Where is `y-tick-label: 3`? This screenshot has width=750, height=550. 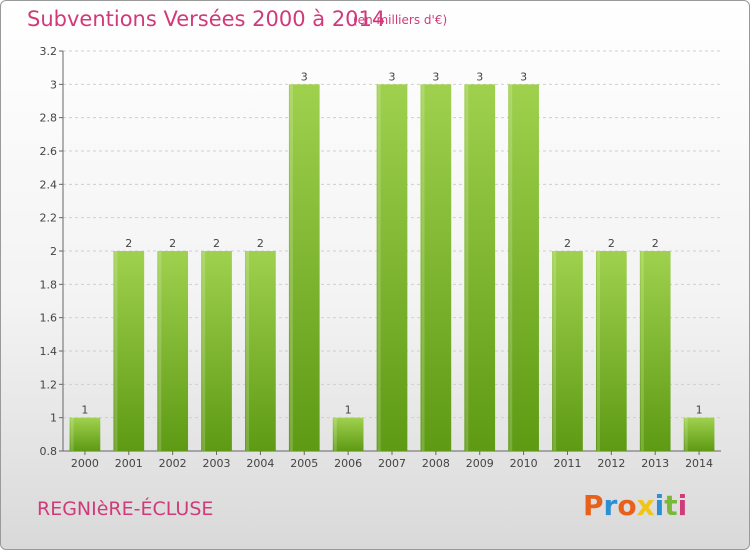 y-tick-label: 3 is located at coordinates (53, 84).